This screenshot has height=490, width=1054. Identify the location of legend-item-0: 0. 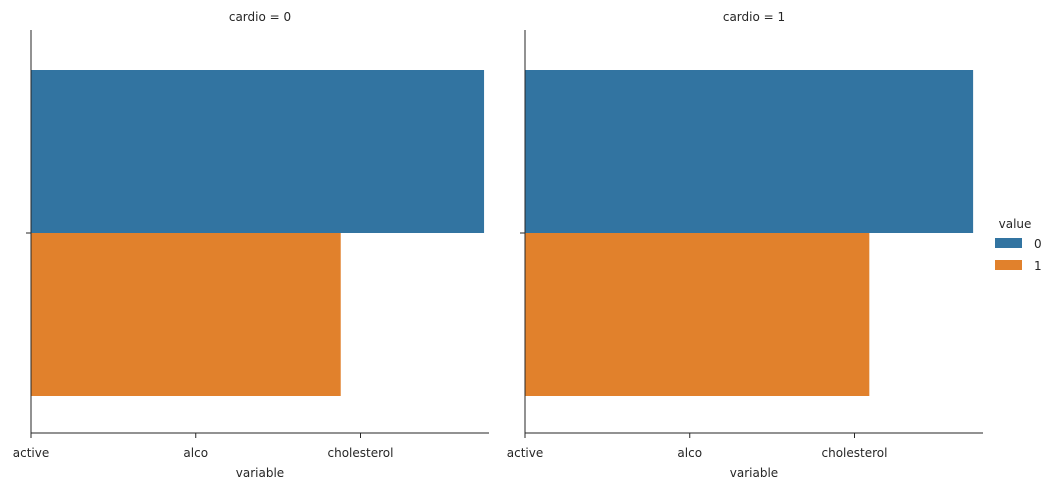
(1018, 244).